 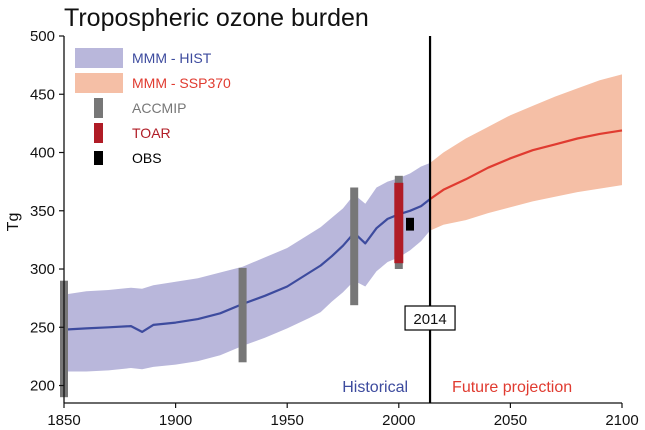 I want to click on legend-label: ACCMIP, so click(x=159, y=108).